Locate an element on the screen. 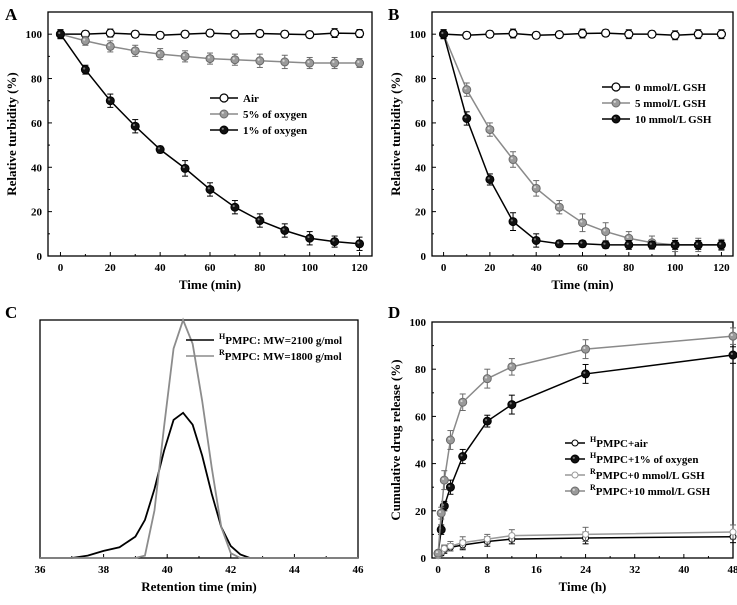 Image resolution: width=737 pixels, height=605 pixels. y-axis-label: Relative turbidity (%) is located at coordinates (11, 133).